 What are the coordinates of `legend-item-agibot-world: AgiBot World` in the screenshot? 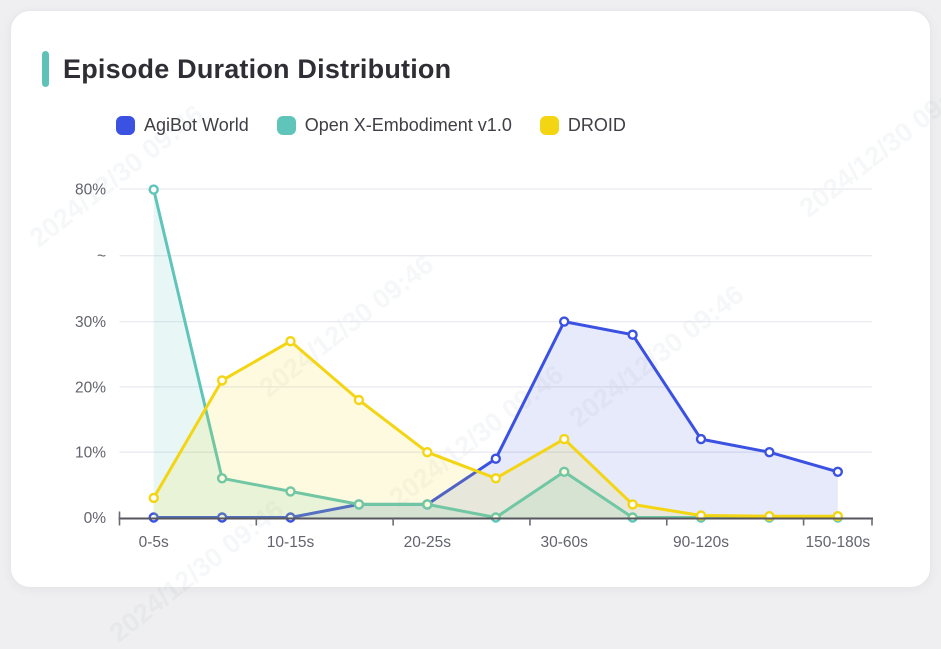 It's located at (182, 125).